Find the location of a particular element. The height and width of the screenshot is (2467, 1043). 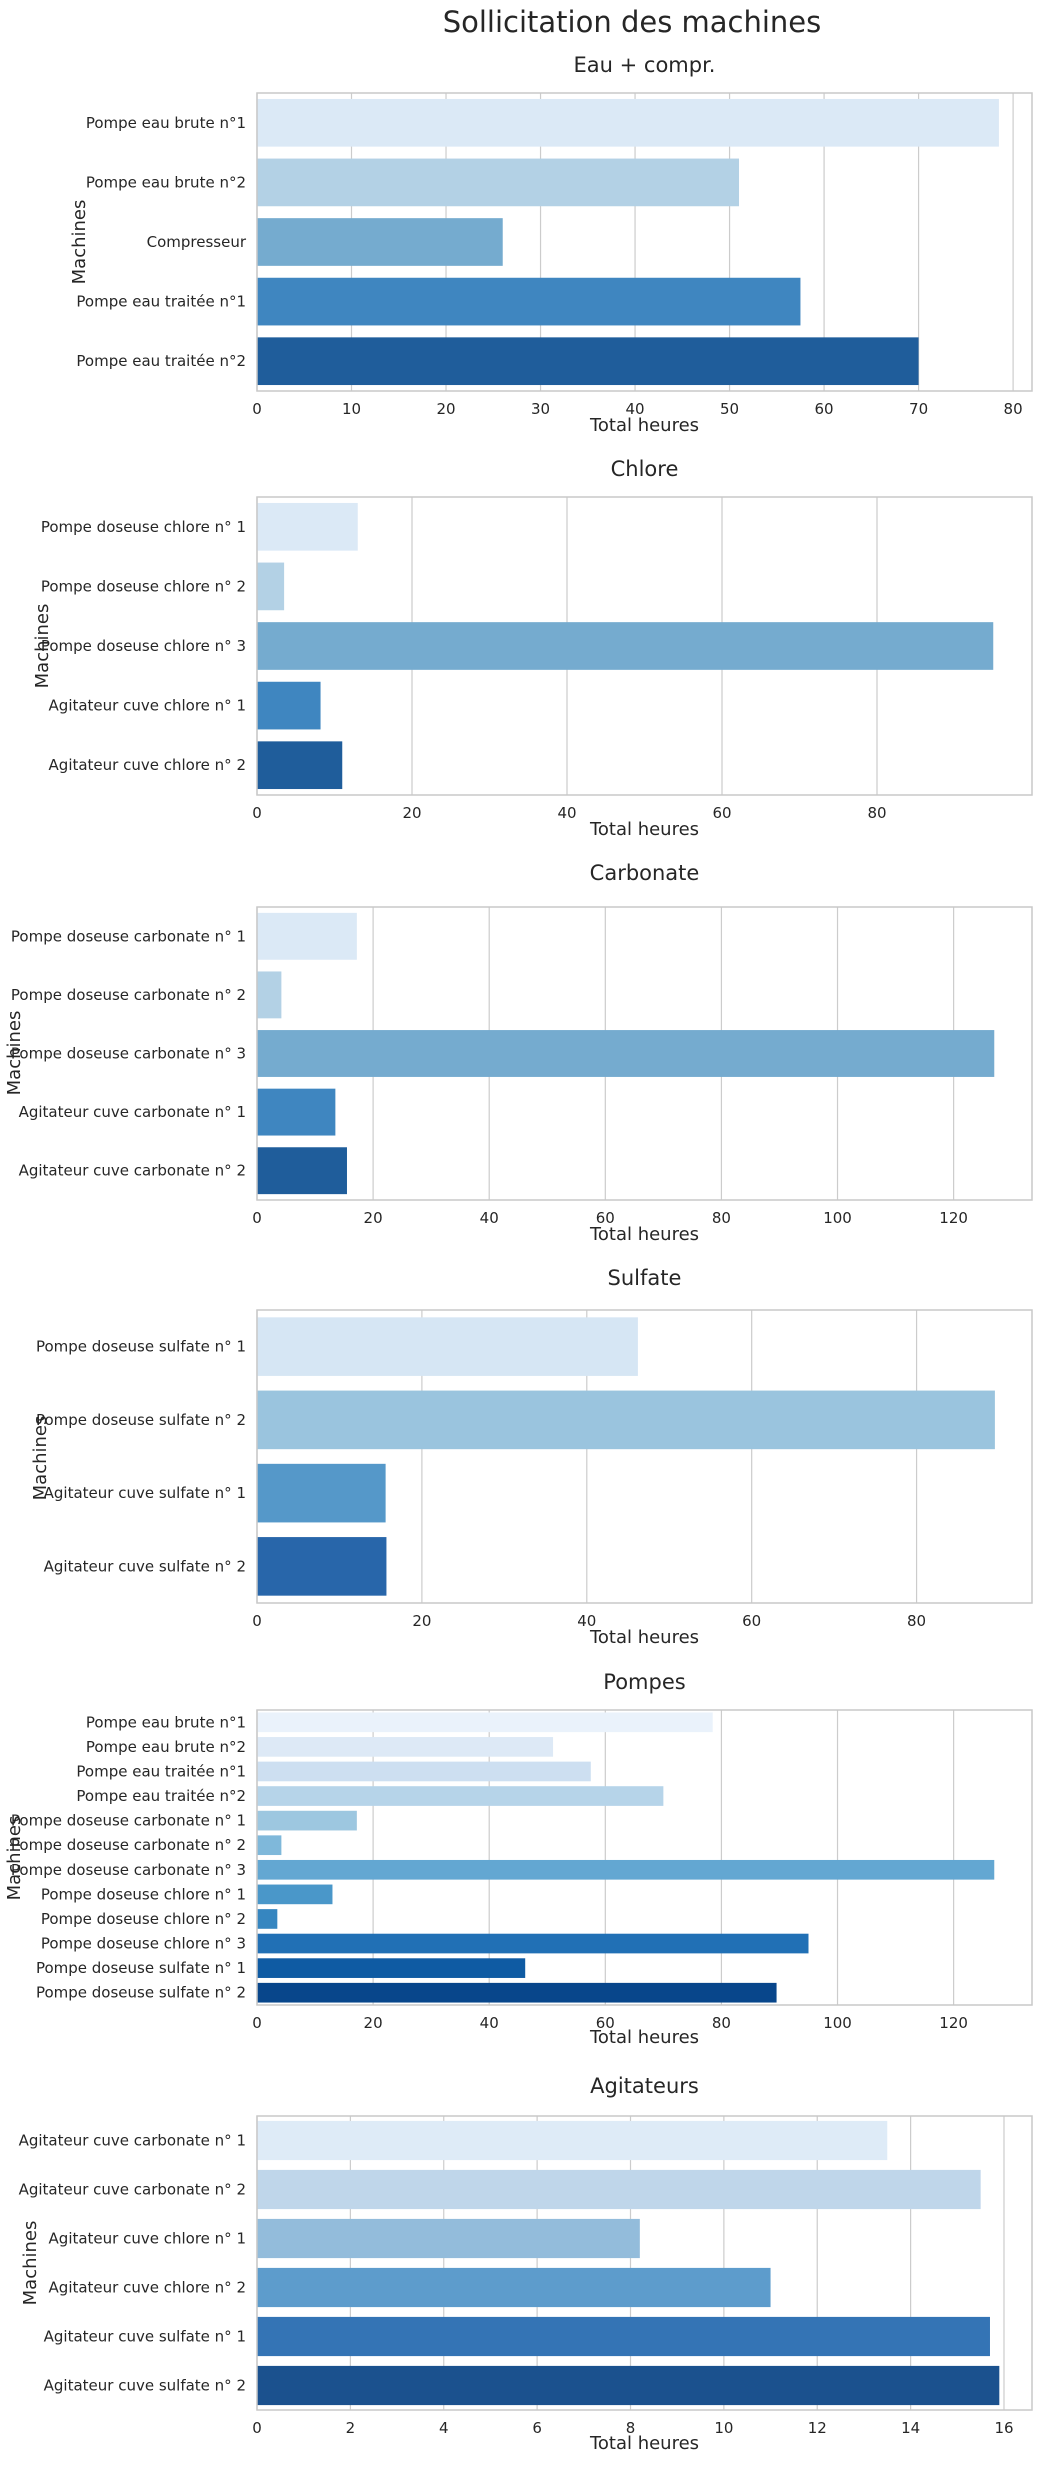

panel-title: Pompes is located at coordinates (644, 1682).